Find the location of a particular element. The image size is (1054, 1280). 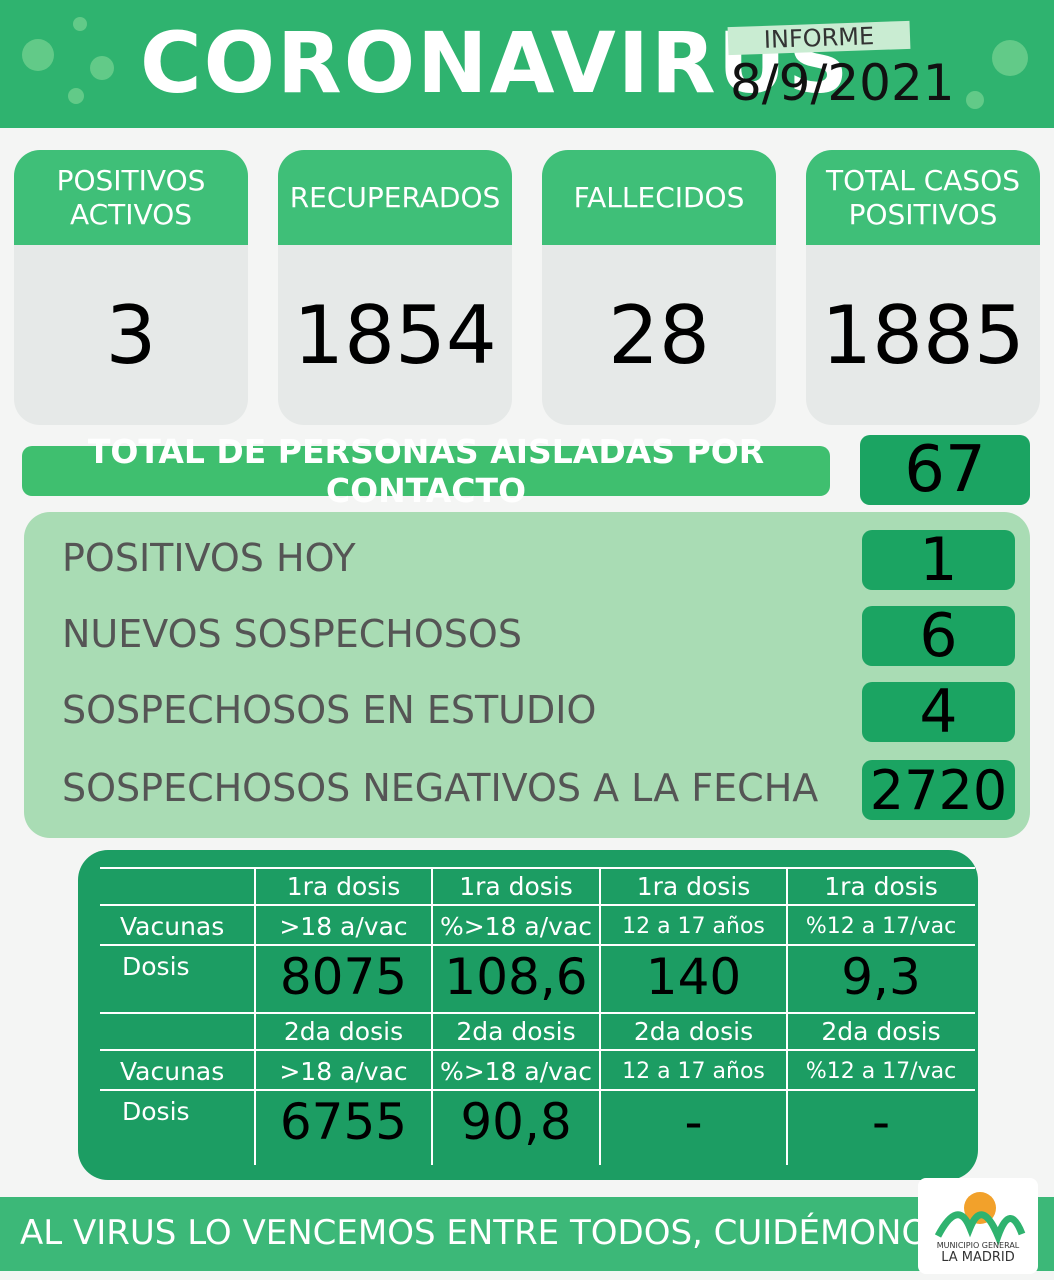

isolated-value: 67 is located at coordinates (945, 470).